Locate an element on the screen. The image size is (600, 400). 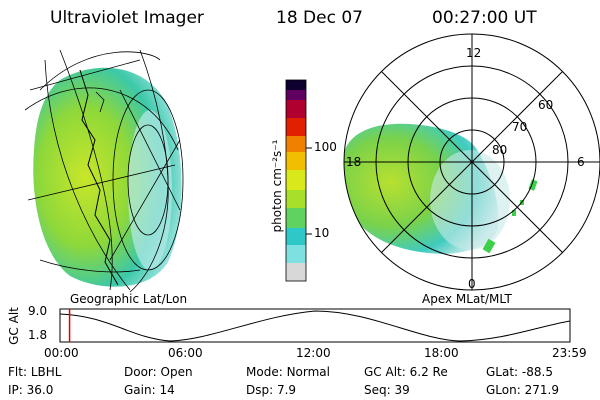
info-gain: Gain: 14 is located at coordinates (149, 390).